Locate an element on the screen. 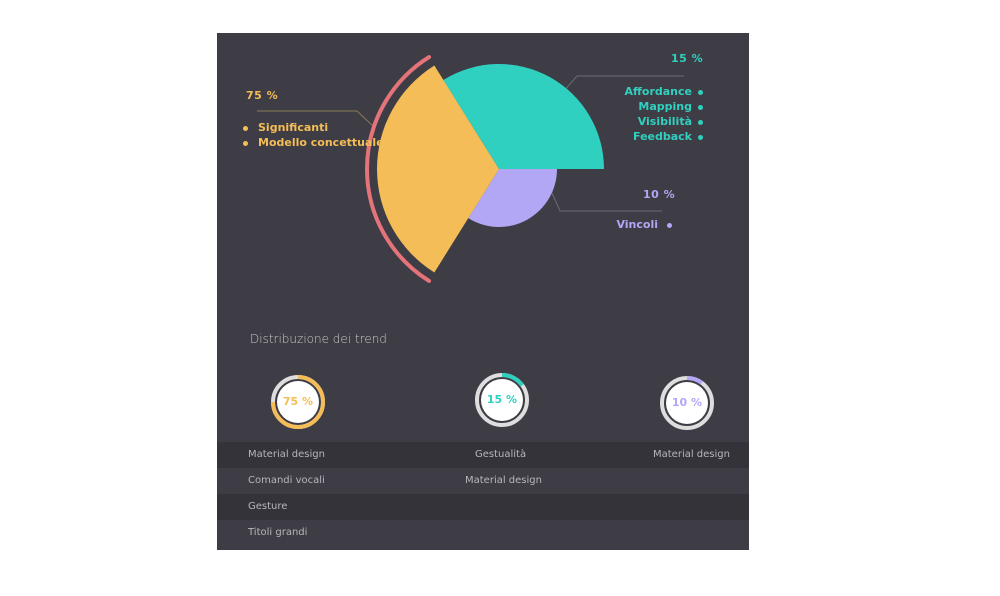 This screenshot has height=596, width=1000. section-title: Distribuzione dei trend is located at coordinates (318, 339).